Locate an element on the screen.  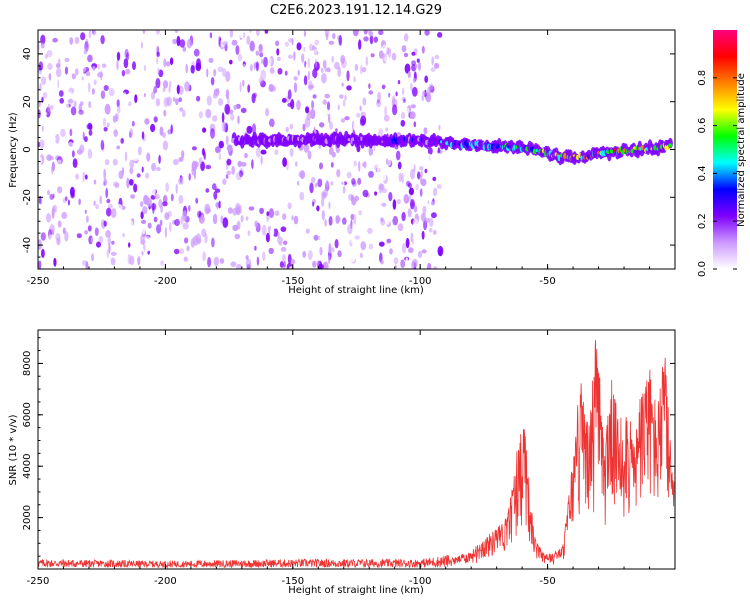
chart-title: C2E6.2023.191.12.14.G29 is located at coordinates (356, 10).